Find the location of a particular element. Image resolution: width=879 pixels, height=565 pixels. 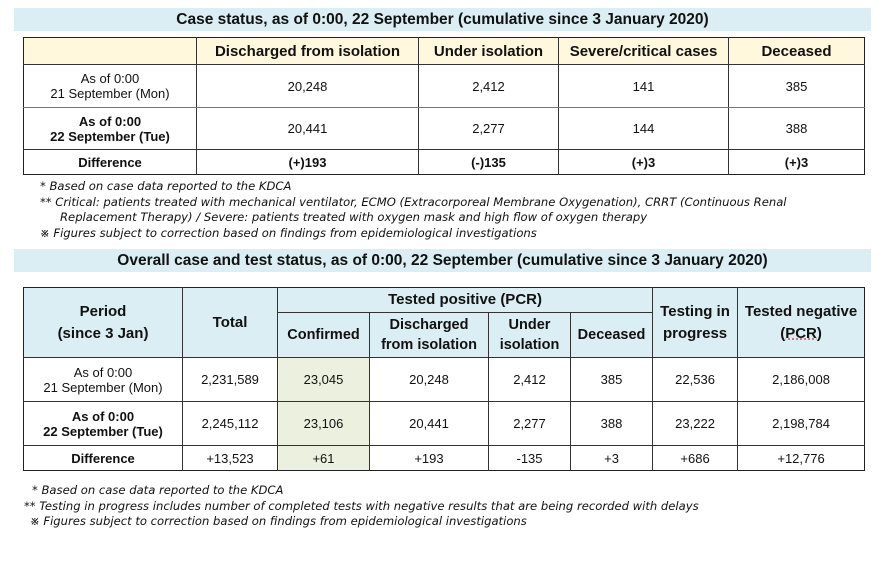

cell-value: 23,045 is located at coordinates (323, 379).